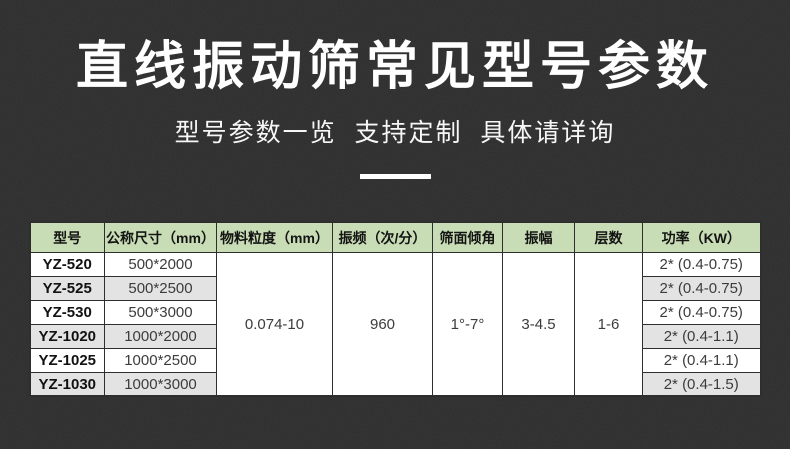 The height and width of the screenshot is (449, 790). Describe the element at coordinates (274, 237) in the screenshot. I see `column-header-particle-size: 物料粒度（mm）` at that location.